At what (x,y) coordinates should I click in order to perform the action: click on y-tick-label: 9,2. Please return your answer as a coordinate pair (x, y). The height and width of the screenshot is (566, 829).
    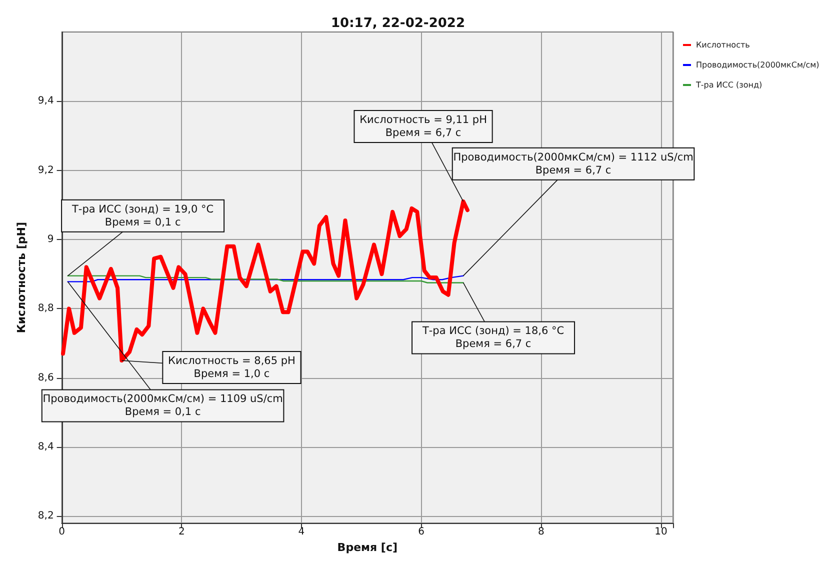
    Looking at the image, I should click on (46, 170).